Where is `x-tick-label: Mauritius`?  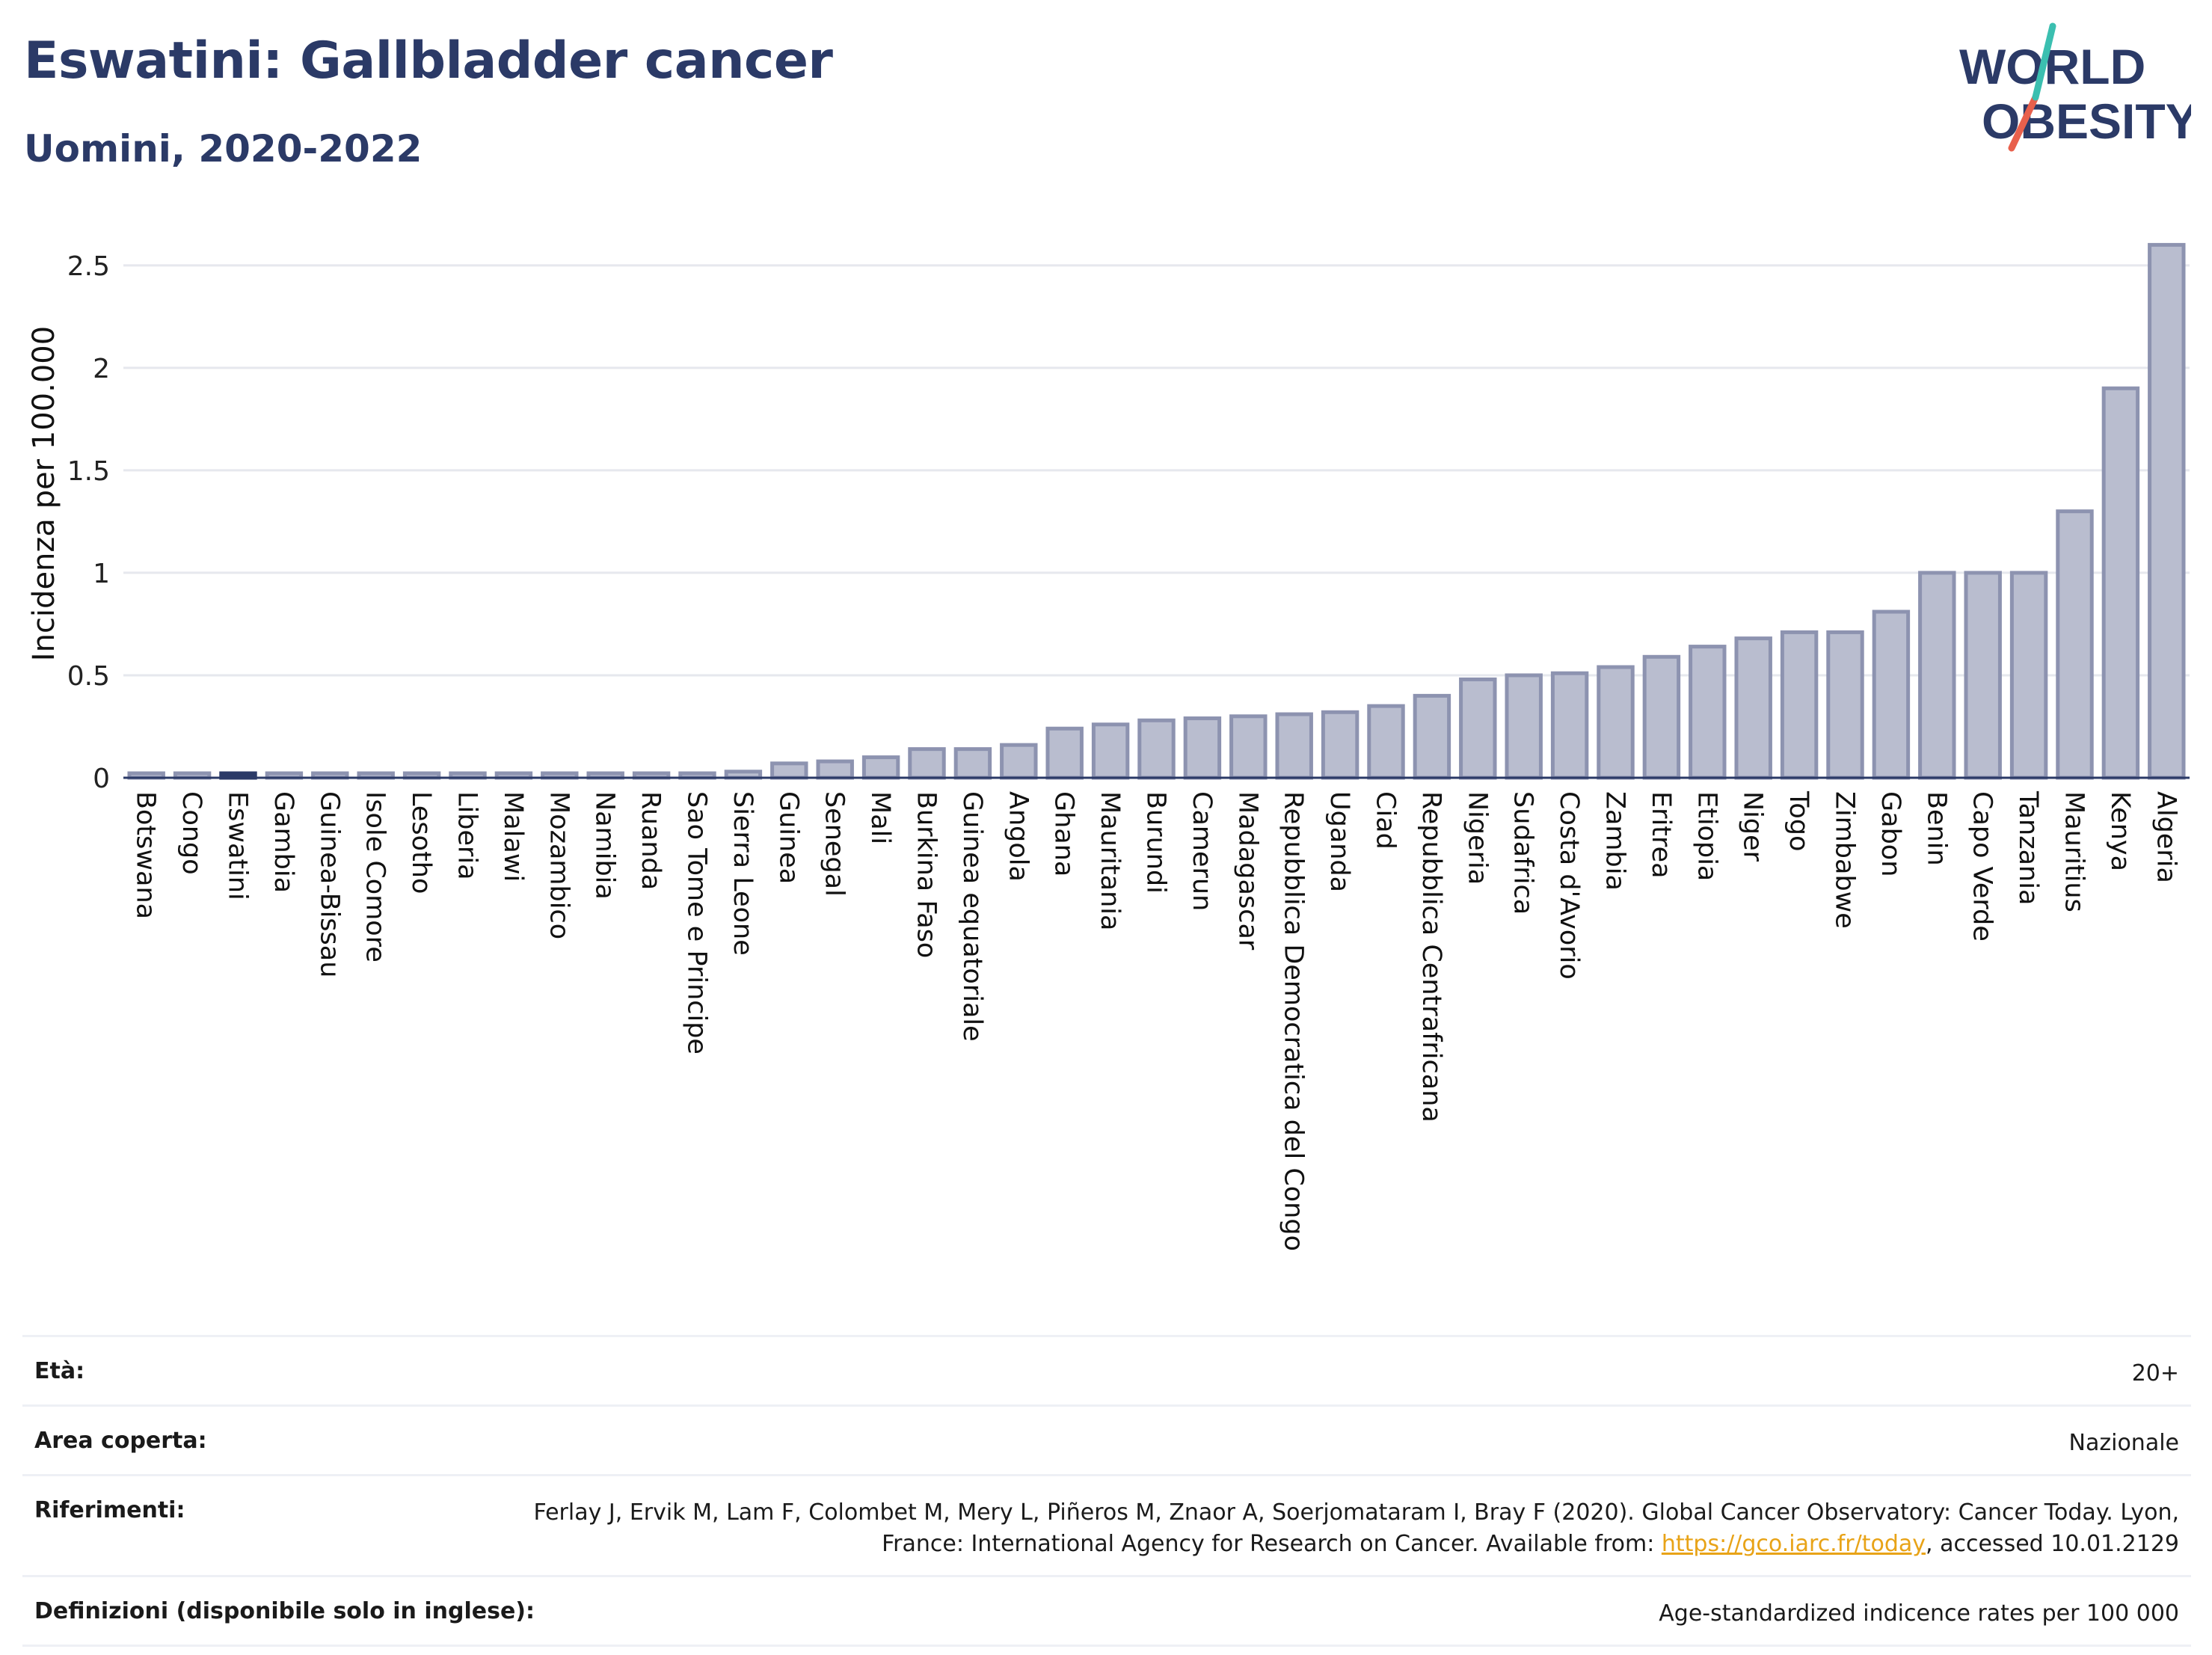 x-tick-label: Mauritius is located at coordinates (2074, 851).